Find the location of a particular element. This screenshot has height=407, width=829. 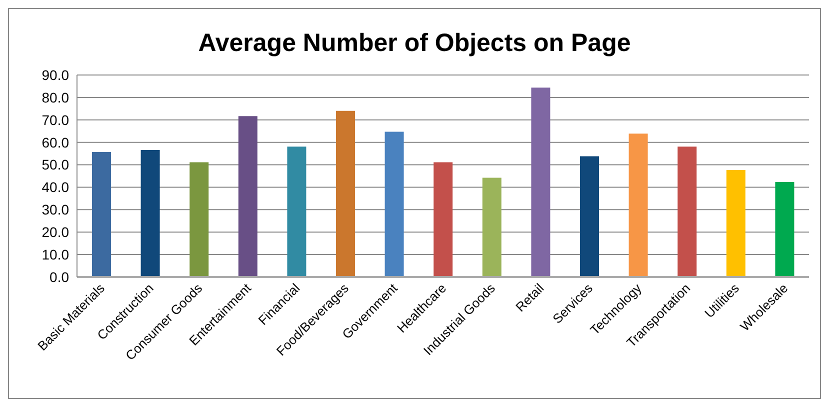

y-tick-label: 70.0 is located at coordinates (56, 120).